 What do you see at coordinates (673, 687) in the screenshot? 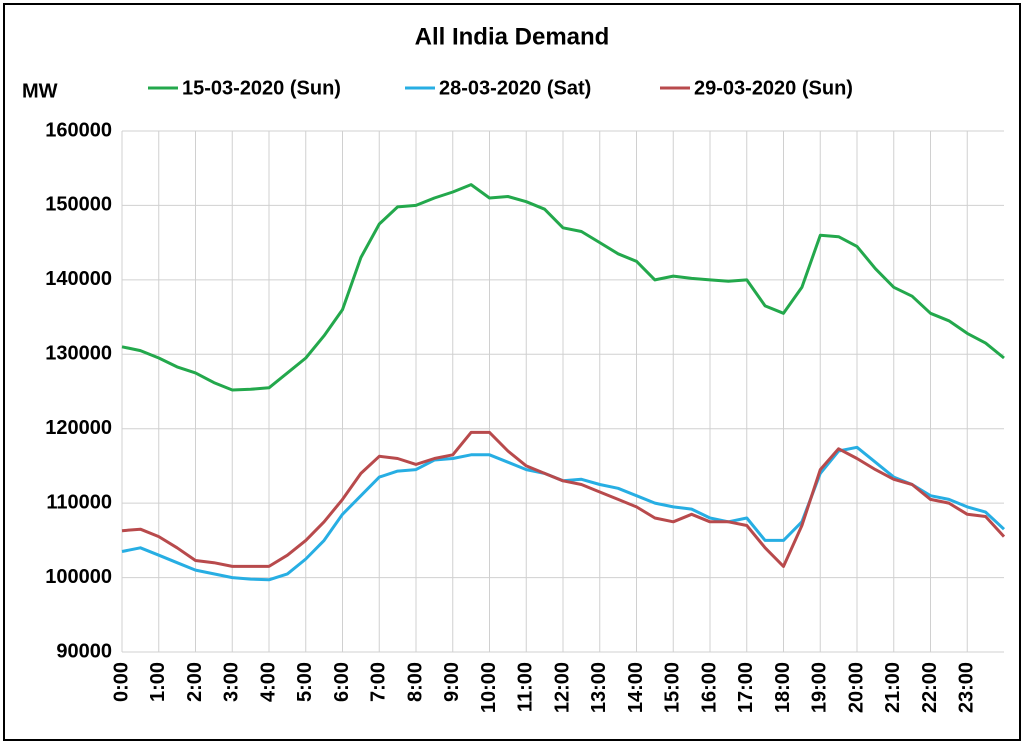
I see `x-tick-label: 15:00` at bounding box center [673, 687].